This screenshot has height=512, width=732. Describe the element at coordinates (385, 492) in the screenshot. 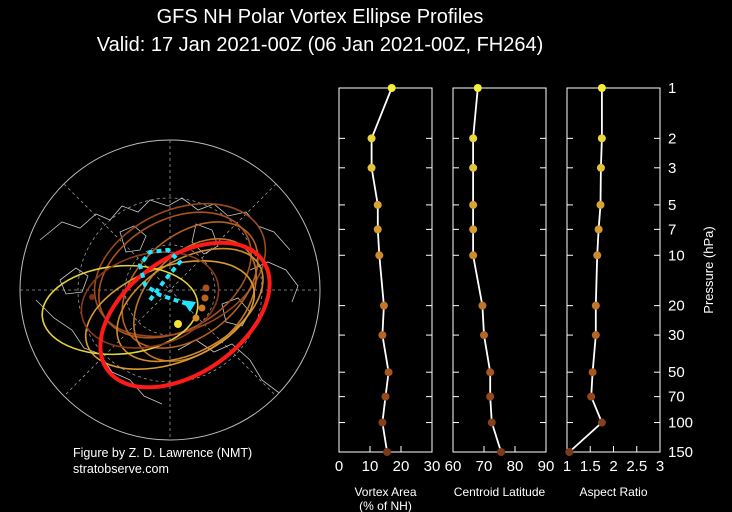

I see `x-axis-label: Vortex Area` at that location.